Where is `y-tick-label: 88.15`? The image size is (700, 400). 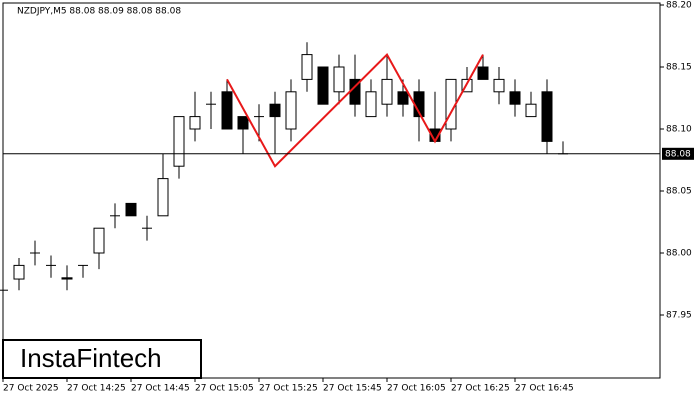
y-tick-label: 88.15 is located at coordinates (679, 68).